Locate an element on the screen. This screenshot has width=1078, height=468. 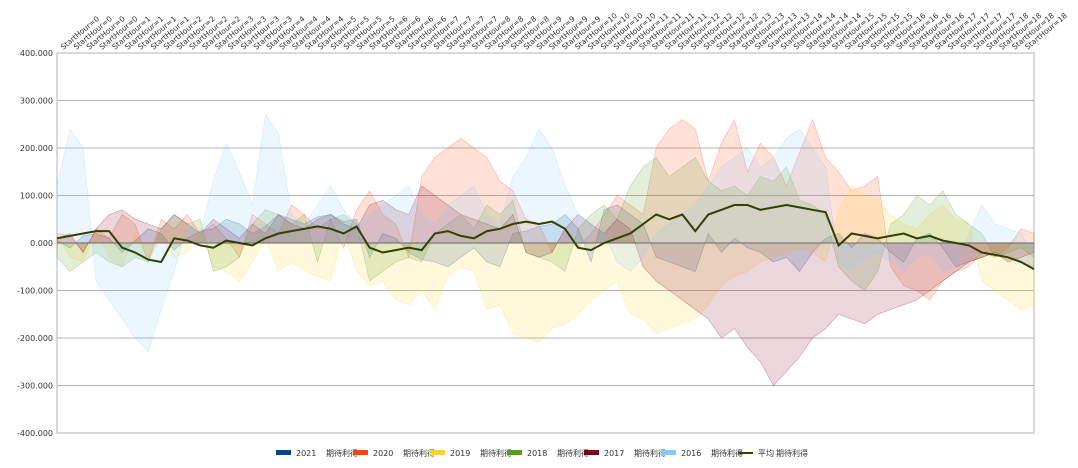
legend-item: 2017 期待利得 is located at coordinates (625, 453).